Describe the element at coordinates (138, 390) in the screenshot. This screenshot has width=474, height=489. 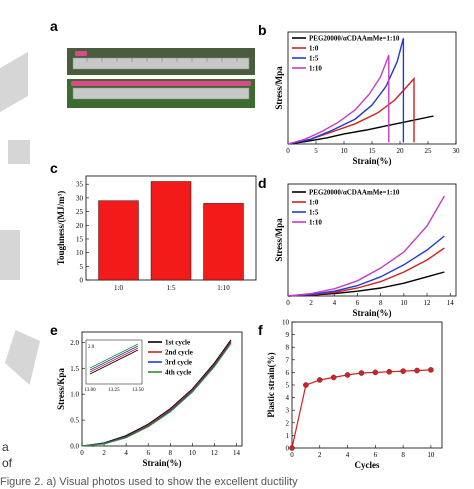
I see `inset-x-tick-label: 13.50` at that location.